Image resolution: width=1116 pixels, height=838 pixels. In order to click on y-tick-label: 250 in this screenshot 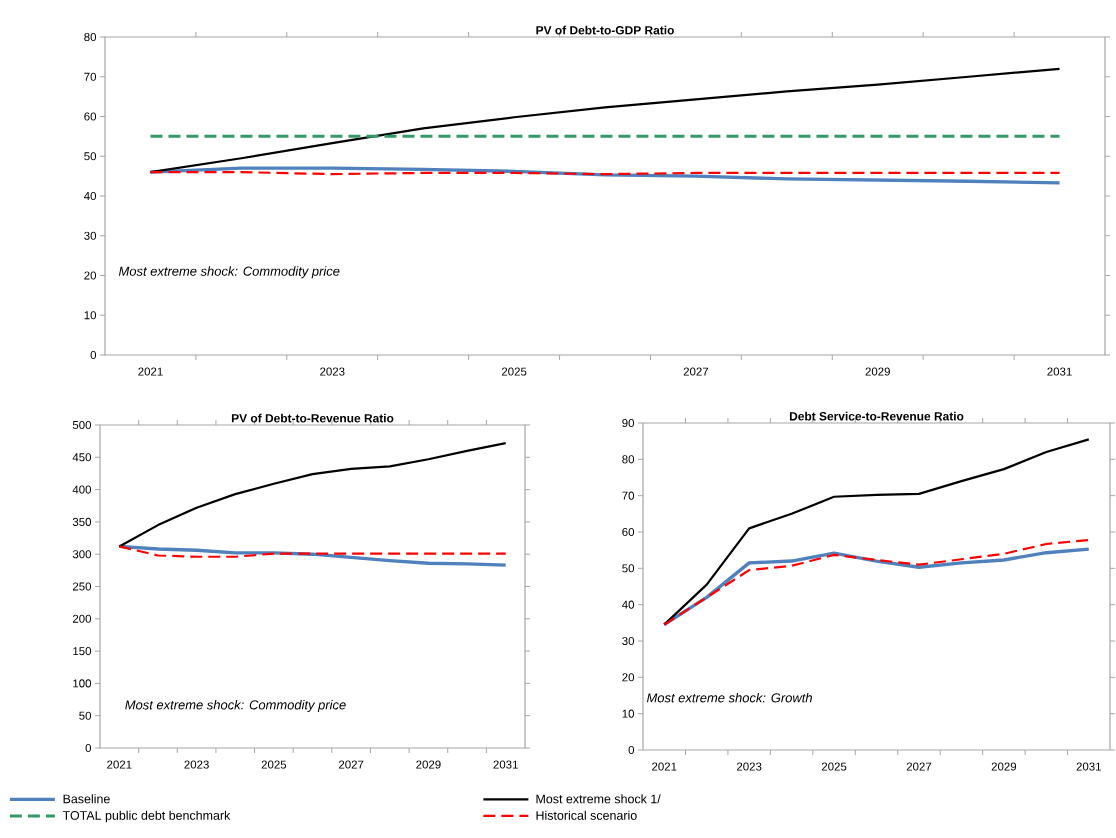, I will do `click(82, 586)`.